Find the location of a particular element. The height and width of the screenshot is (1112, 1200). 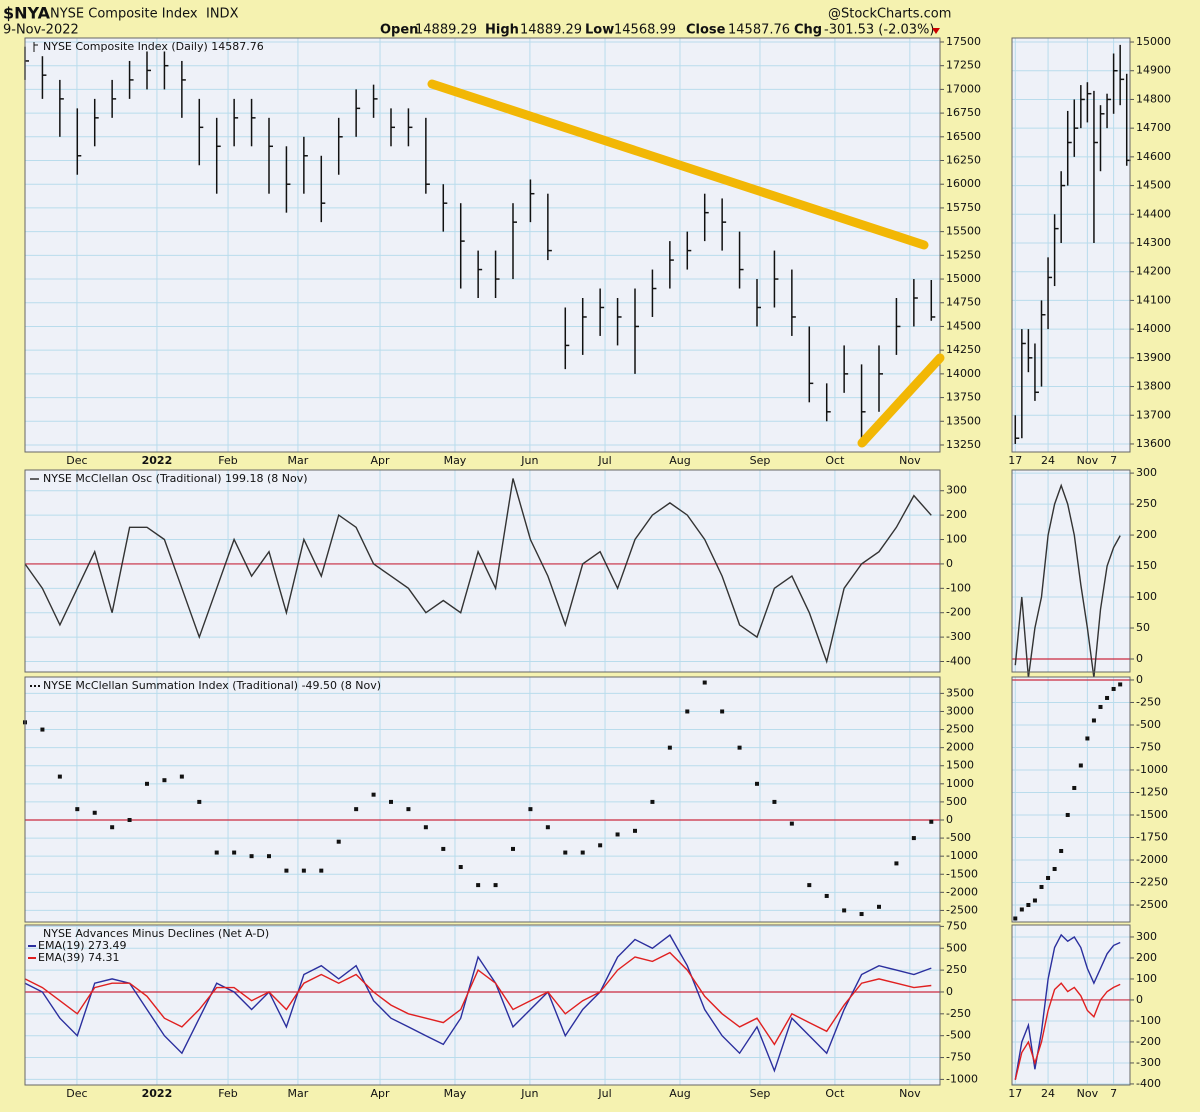

y-tick-label: 1000 is located at coordinates (960, 783).